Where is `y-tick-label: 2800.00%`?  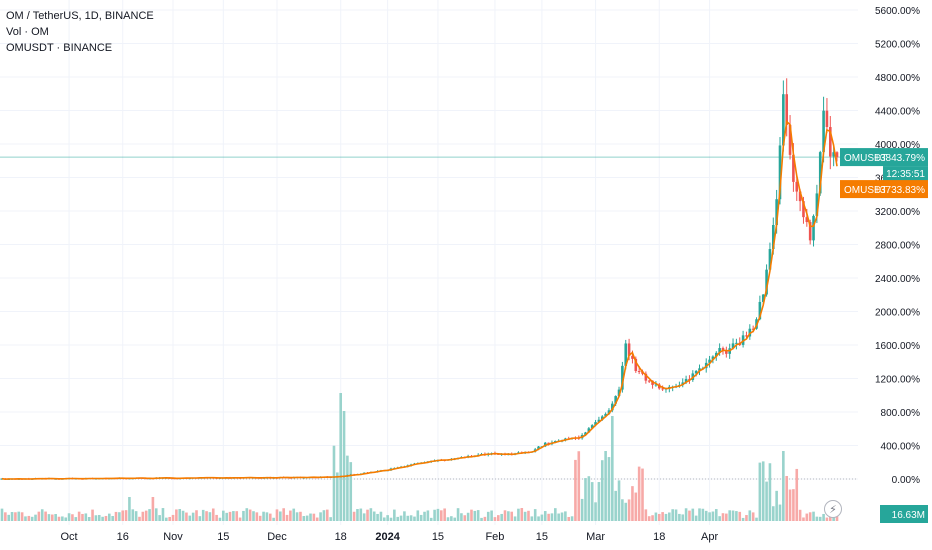
y-tick-label: 2800.00% is located at coordinates (897, 246).